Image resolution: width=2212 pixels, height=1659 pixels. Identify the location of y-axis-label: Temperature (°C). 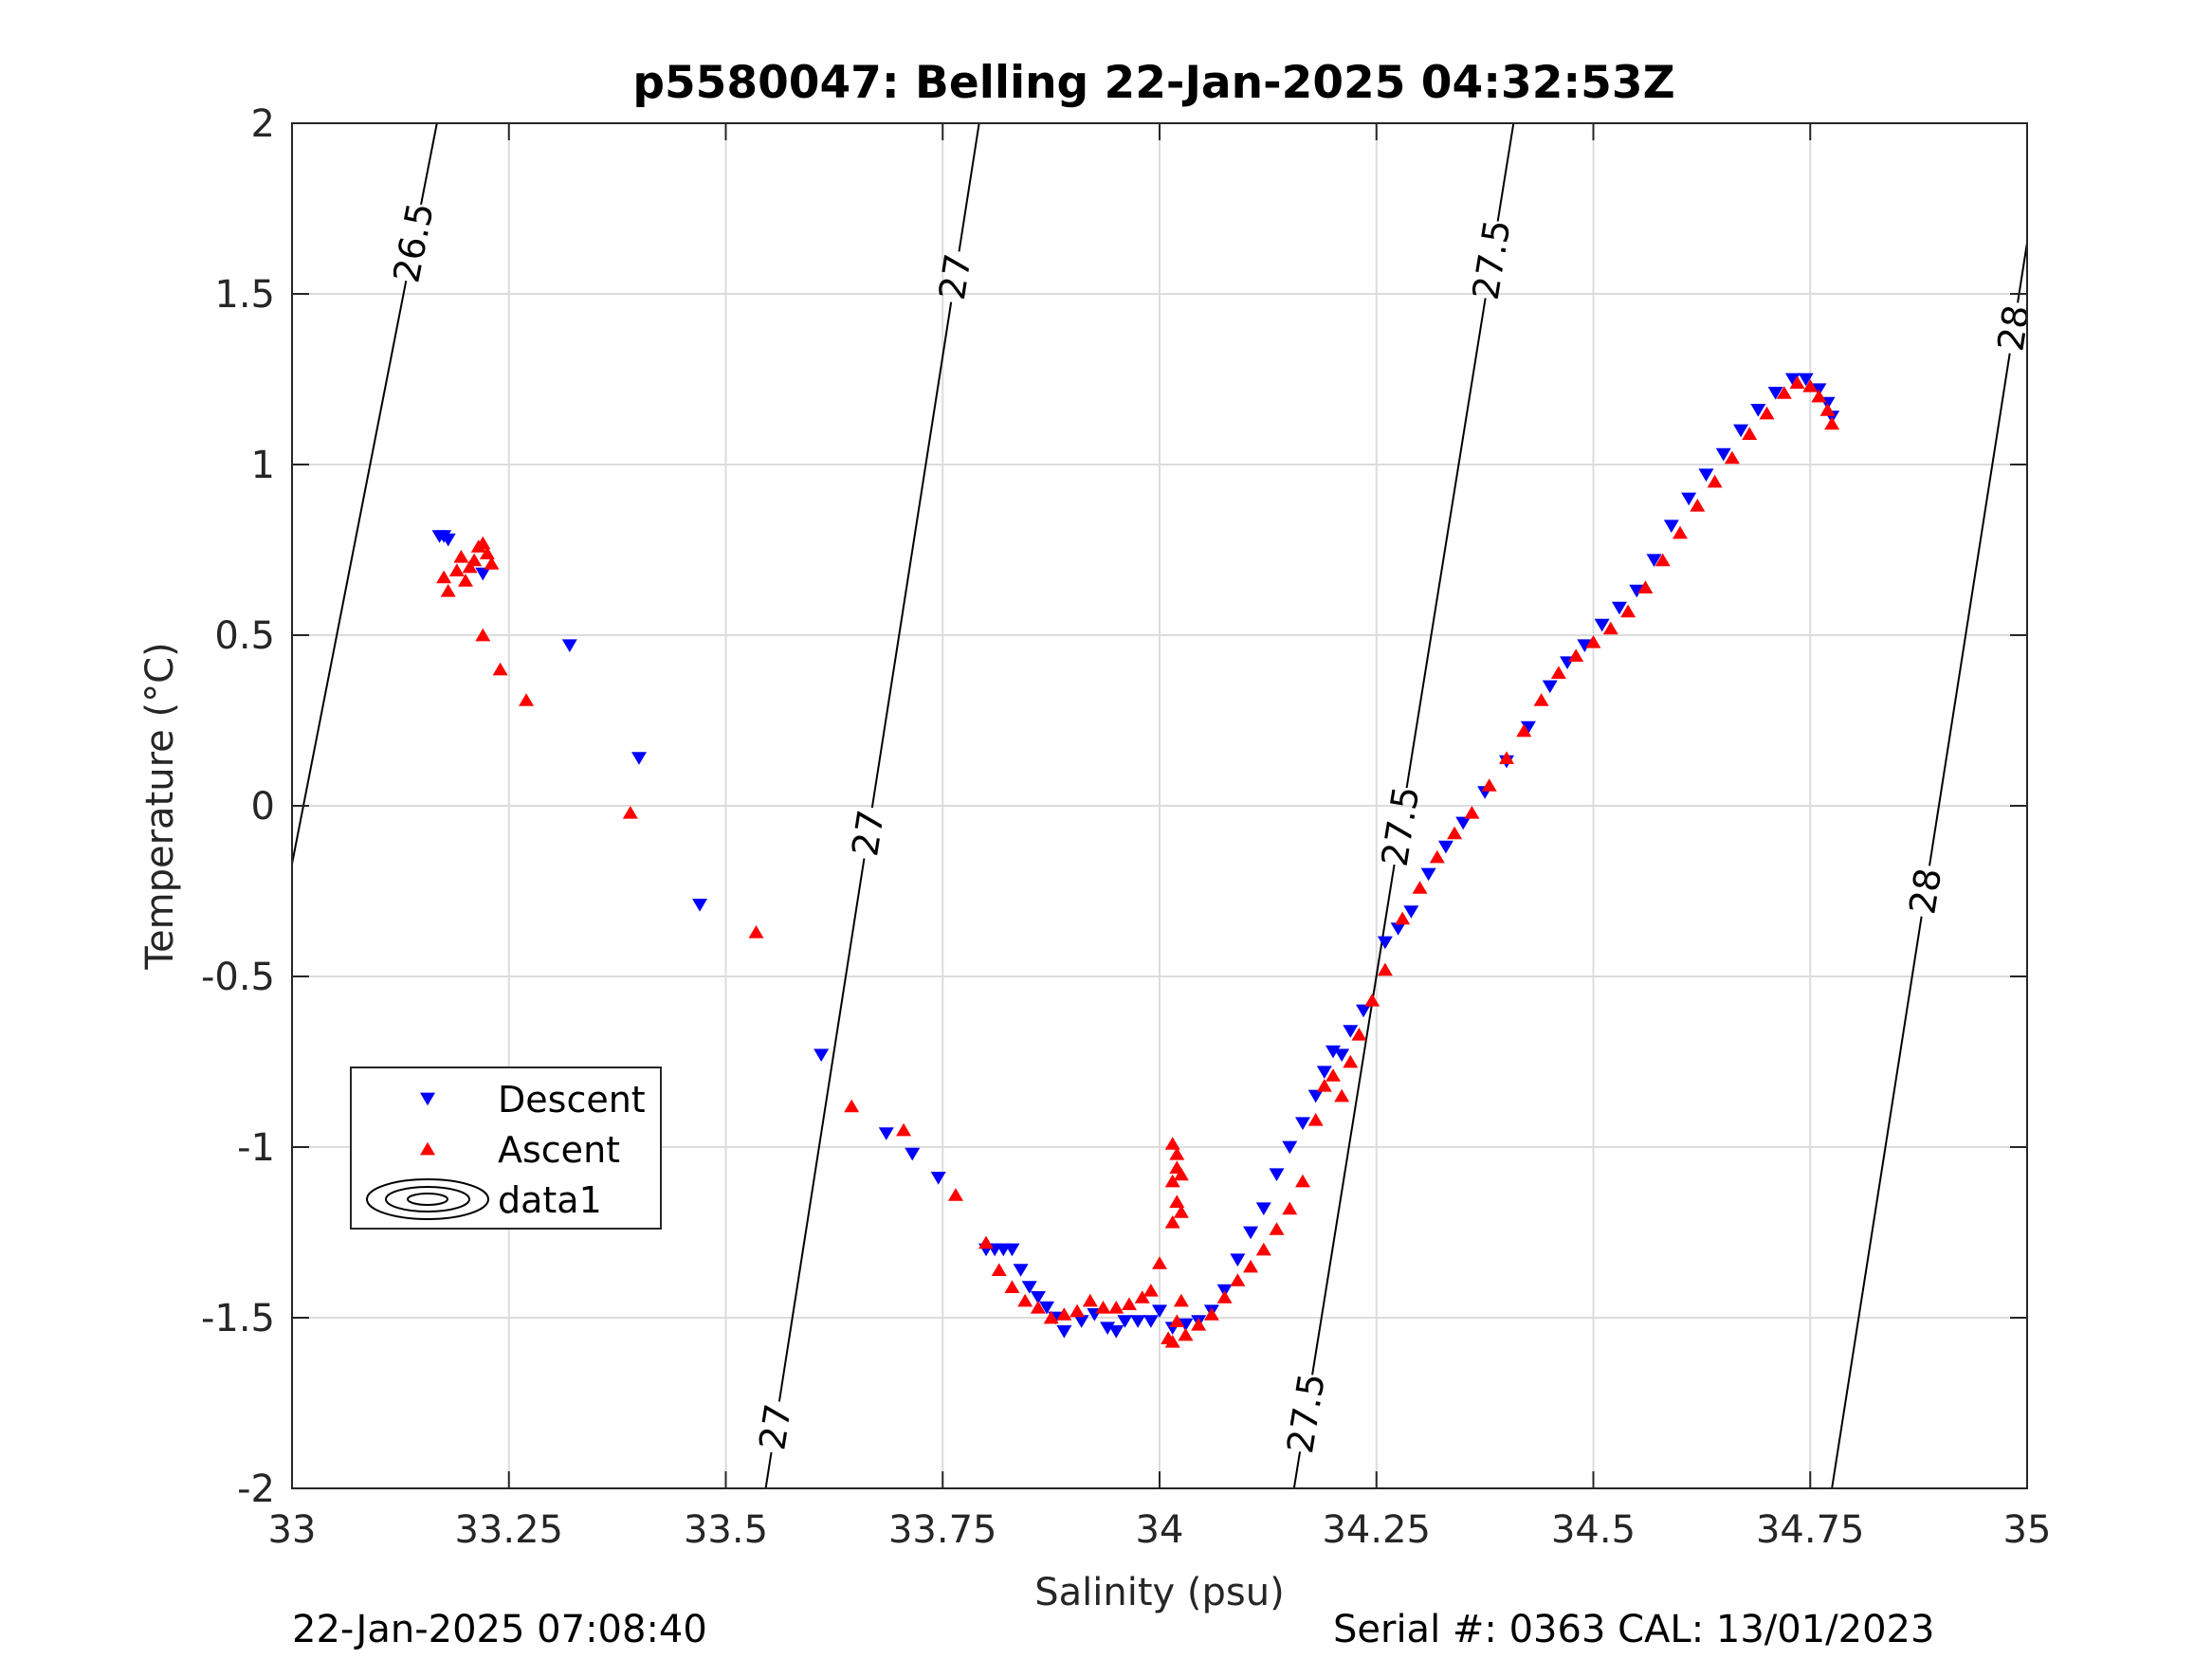
(160, 806).